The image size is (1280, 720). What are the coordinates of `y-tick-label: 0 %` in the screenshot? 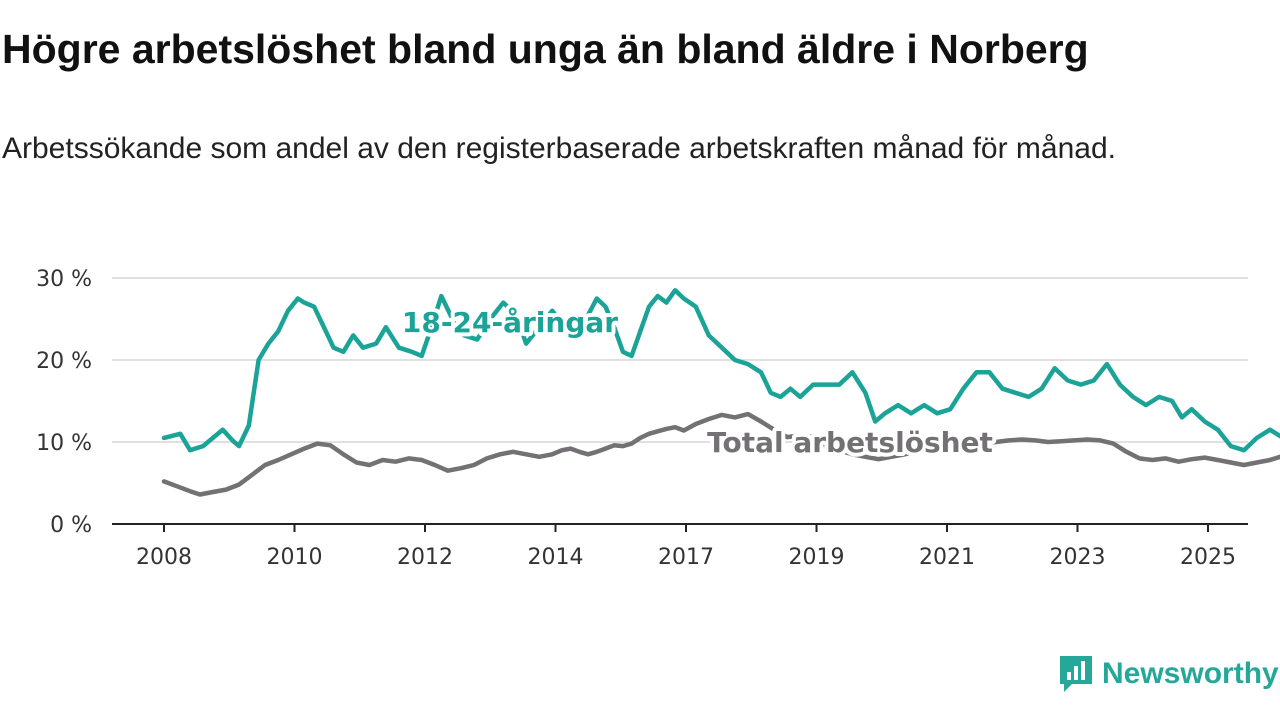 It's located at (71, 525).